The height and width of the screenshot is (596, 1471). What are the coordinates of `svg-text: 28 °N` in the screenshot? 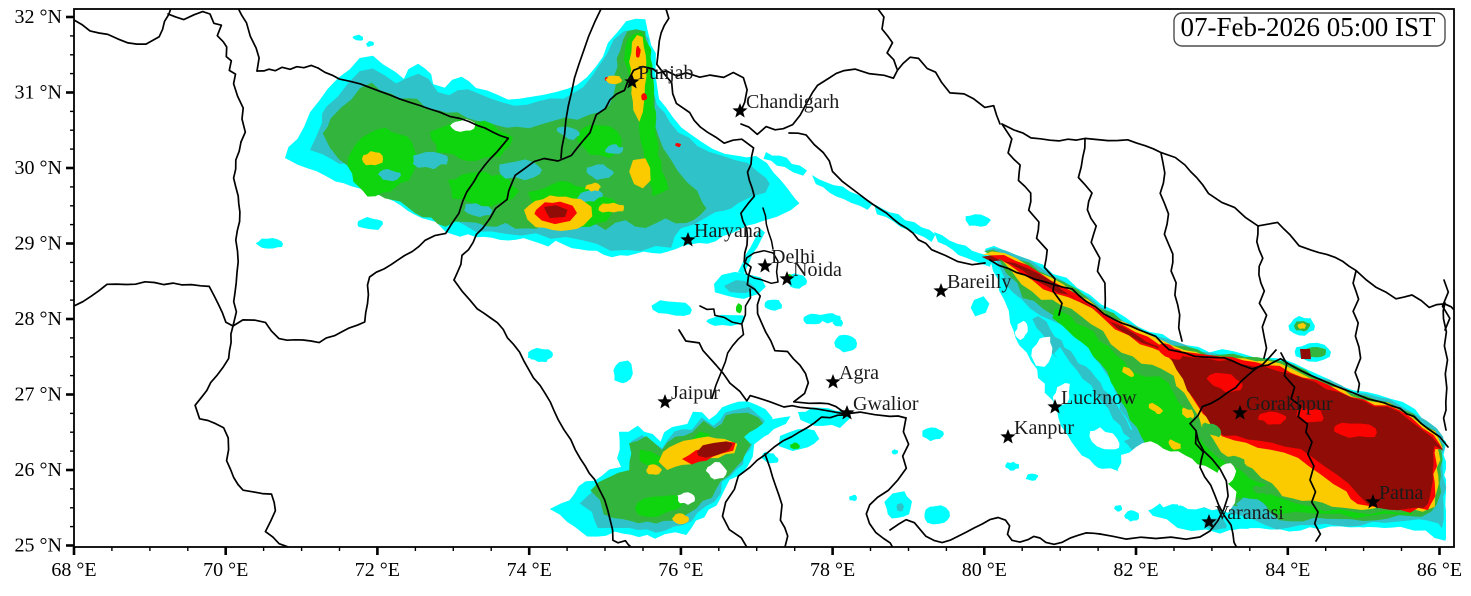 It's located at (38, 319).